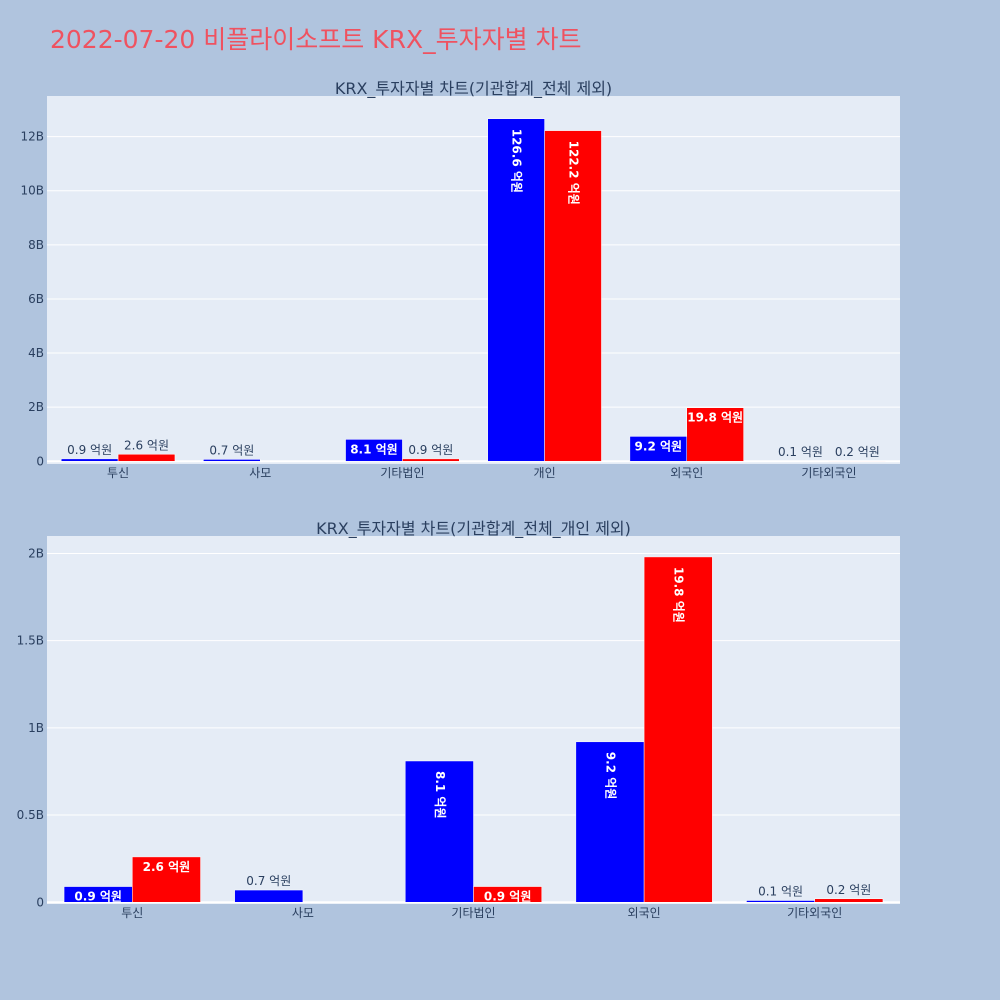 The image size is (1000, 1000). I want to click on y-tick-label: 12B, so click(32, 137).